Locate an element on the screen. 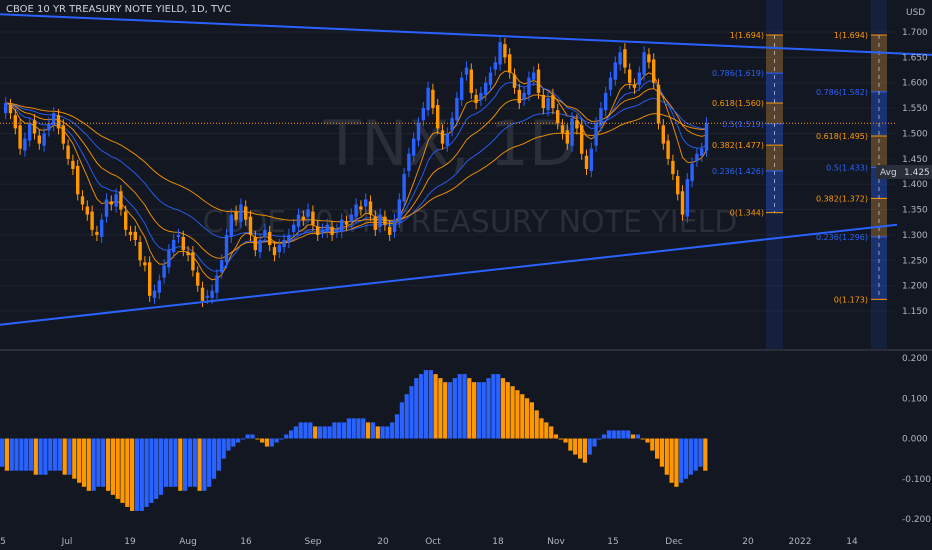 The height and width of the screenshot is (550, 932). time-tick: Aug is located at coordinates (188, 542).